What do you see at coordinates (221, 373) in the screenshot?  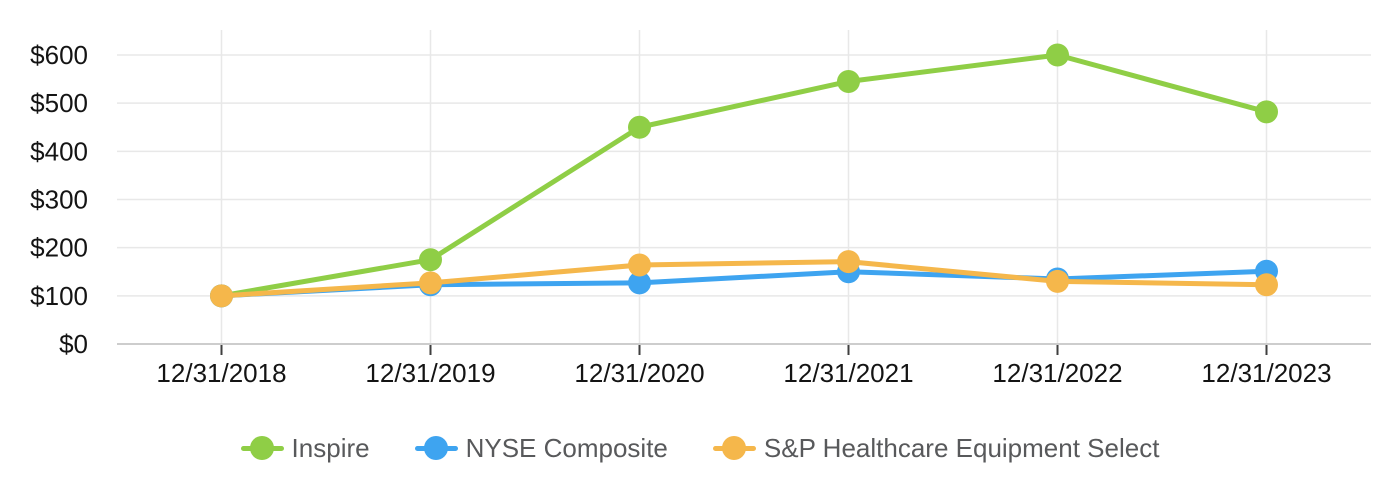 I see `x-axis-tick-label: 12/31/2018` at bounding box center [221, 373].